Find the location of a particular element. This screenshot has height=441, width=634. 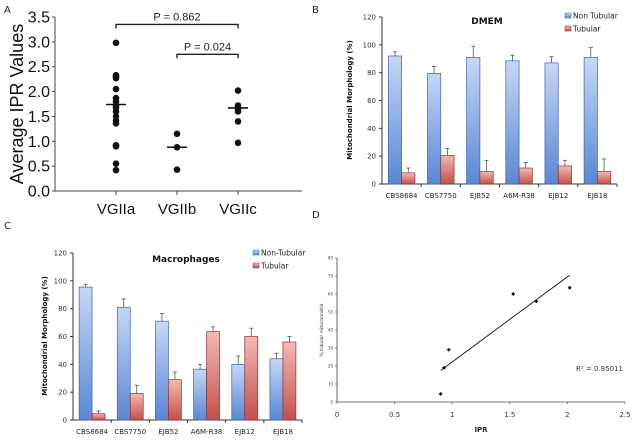

panel-b-y-tick-label: 40 is located at coordinates (371, 129).